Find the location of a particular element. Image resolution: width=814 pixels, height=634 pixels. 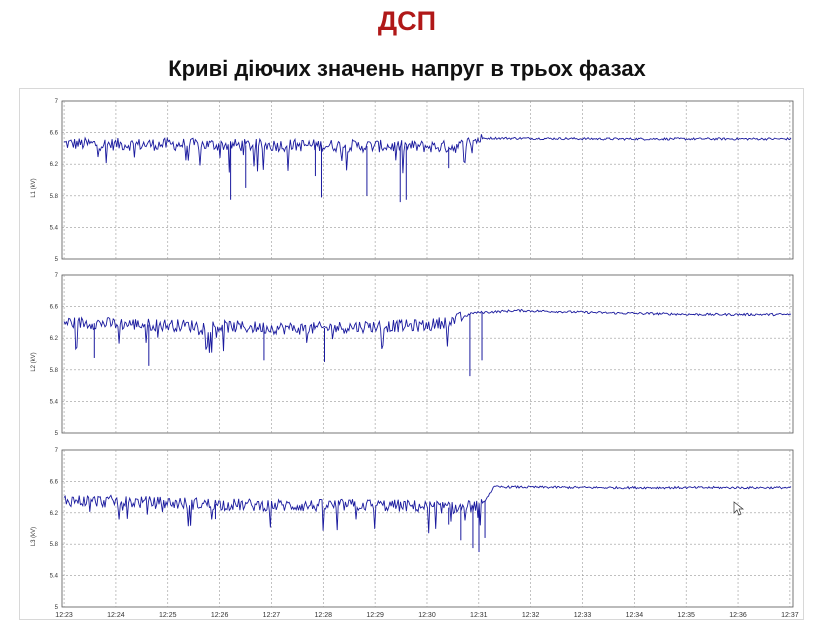

x-tick-label: 12:35 is located at coordinates (686, 615).